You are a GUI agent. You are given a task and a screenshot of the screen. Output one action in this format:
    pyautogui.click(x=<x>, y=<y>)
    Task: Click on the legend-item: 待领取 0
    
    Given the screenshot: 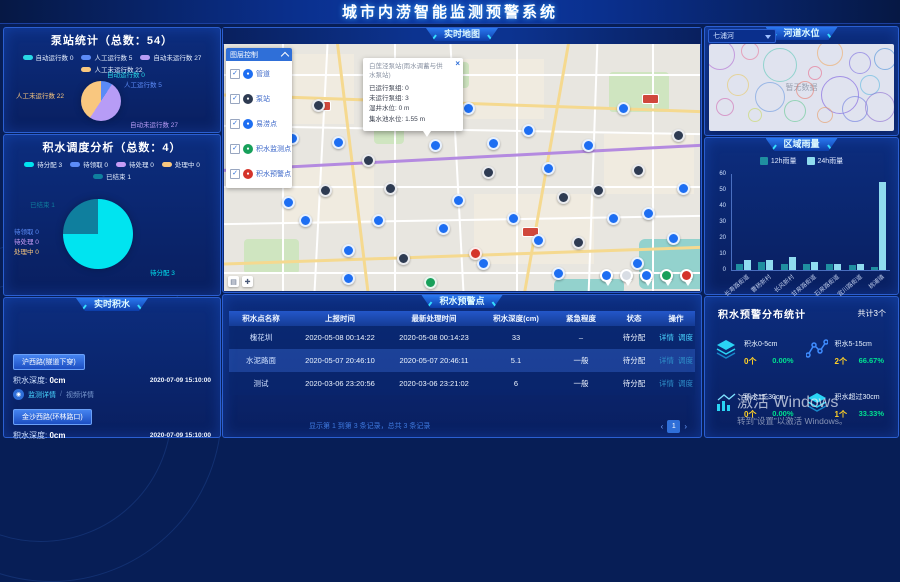 What is the action you would take?
    pyautogui.click(x=89, y=164)
    